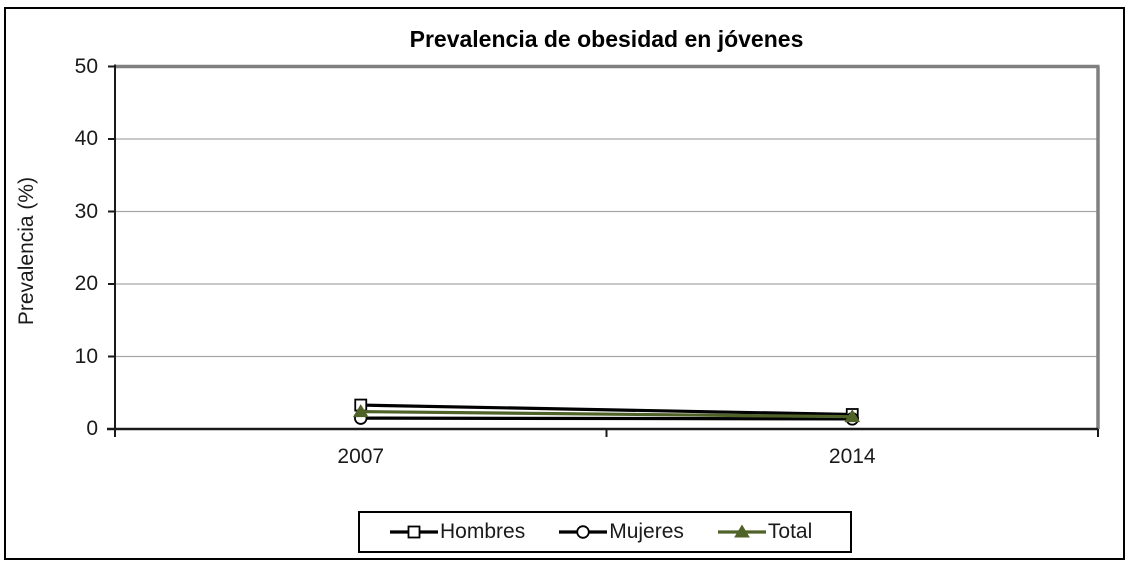  I want to click on y-tick-label: 40, so click(86, 138).